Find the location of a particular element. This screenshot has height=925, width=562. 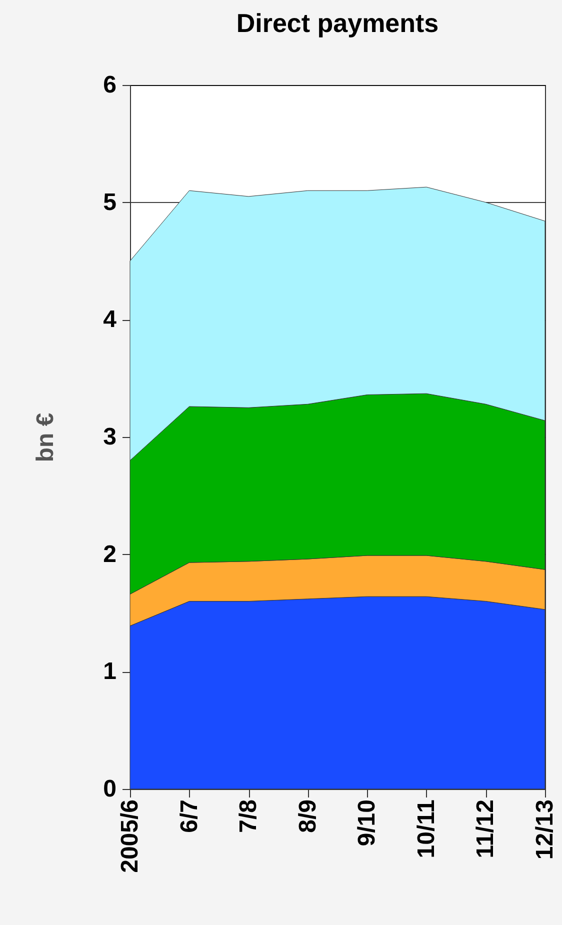

chart-title: Direct payments is located at coordinates (337, 23).